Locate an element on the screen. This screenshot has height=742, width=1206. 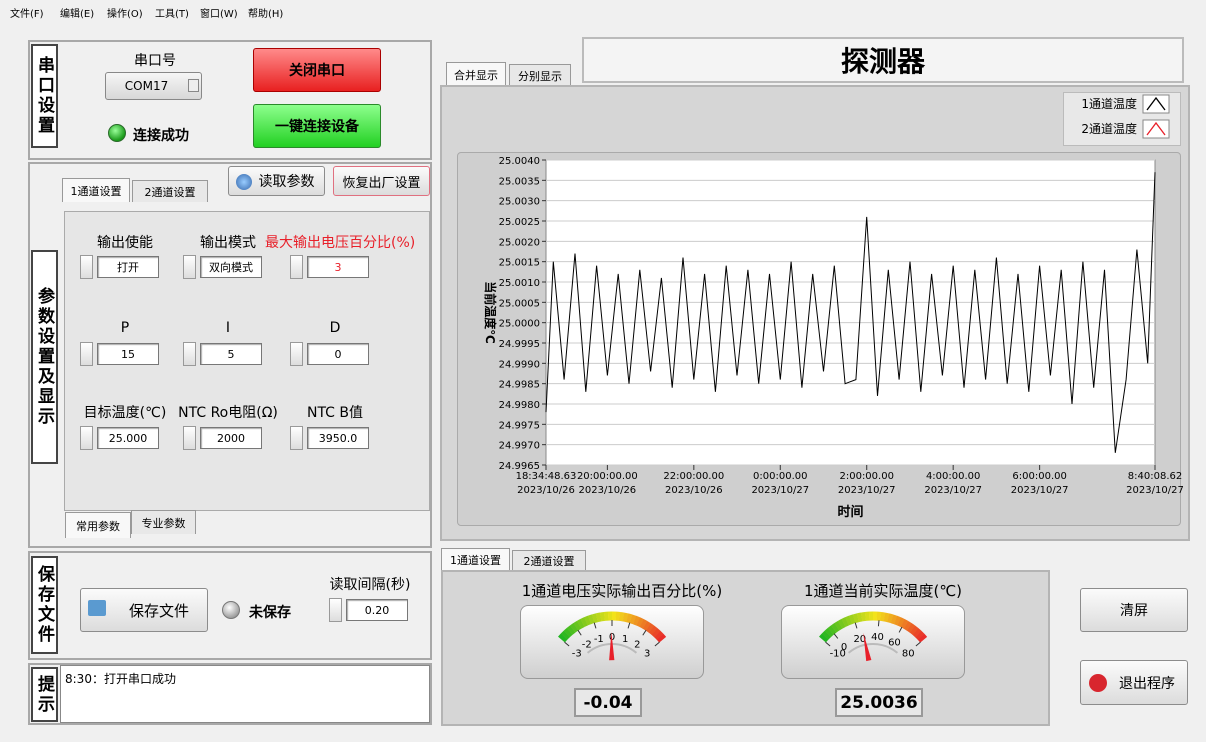
legend-box is located at coordinates (1122, 119).